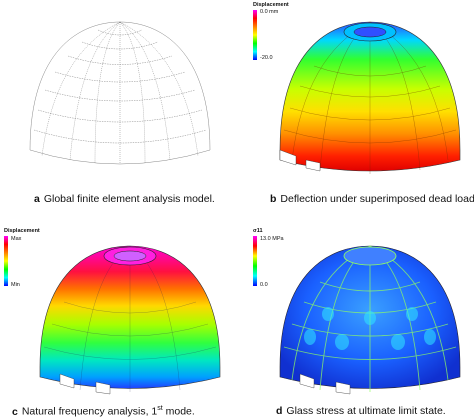  What do you see at coordinates (366, 411) in the screenshot?
I see `caption-d-text: Glass stress at ultimate limit state.` at bounding box center [366, 411].